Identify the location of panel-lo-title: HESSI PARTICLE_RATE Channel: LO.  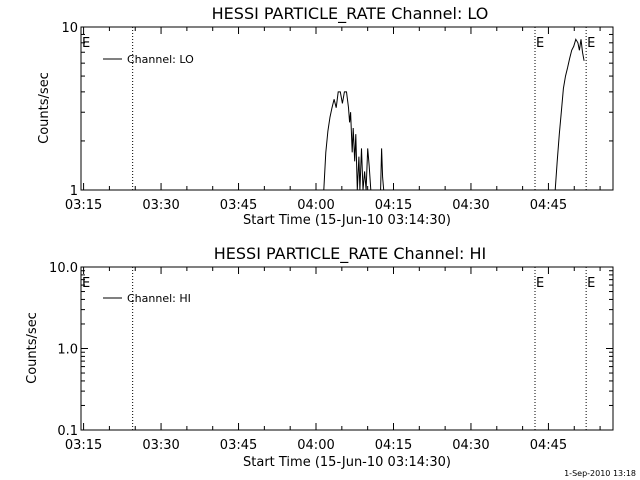
(350, 14).